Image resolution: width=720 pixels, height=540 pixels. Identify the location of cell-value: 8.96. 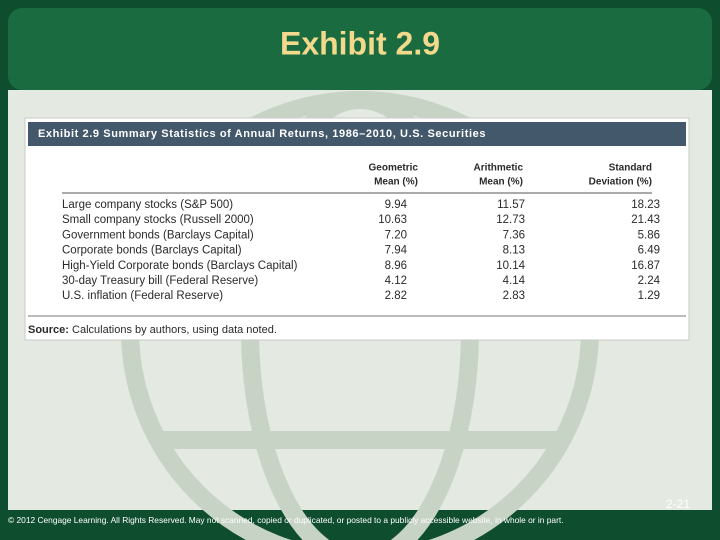
(396, 266).